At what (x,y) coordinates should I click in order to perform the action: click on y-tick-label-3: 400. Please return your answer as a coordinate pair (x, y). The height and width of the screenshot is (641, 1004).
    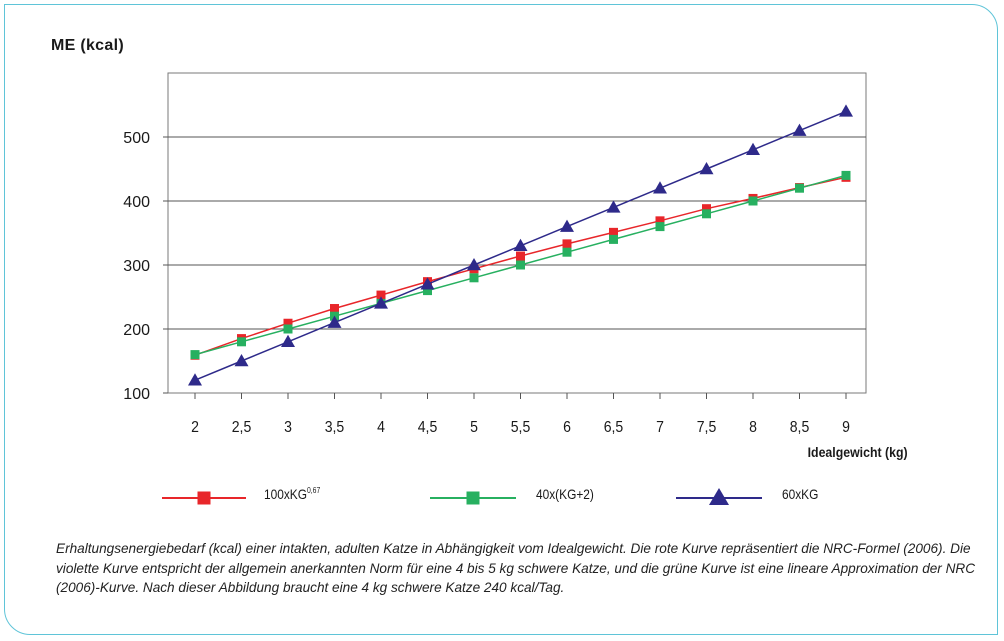
    Looking at the image, I should click on (136, 202).